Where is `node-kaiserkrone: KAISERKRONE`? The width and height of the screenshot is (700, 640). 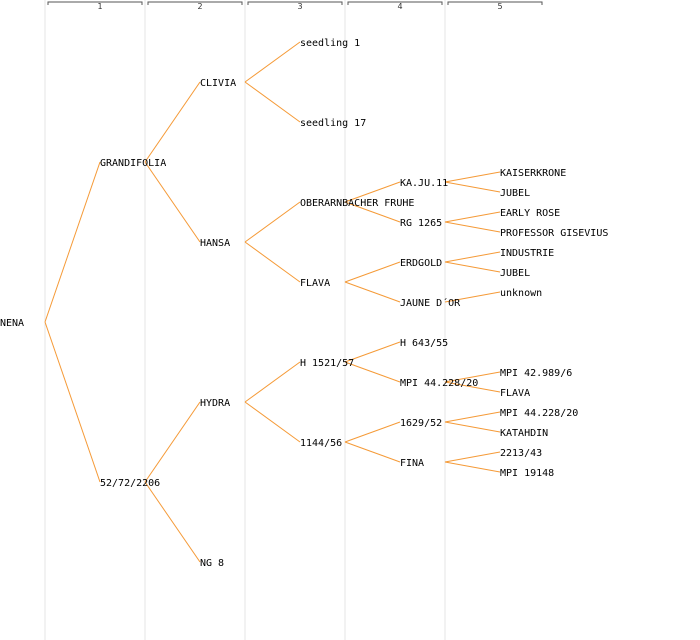 node-kaiserkrone: KAISERKRONE is located at coordinates (533, 173).